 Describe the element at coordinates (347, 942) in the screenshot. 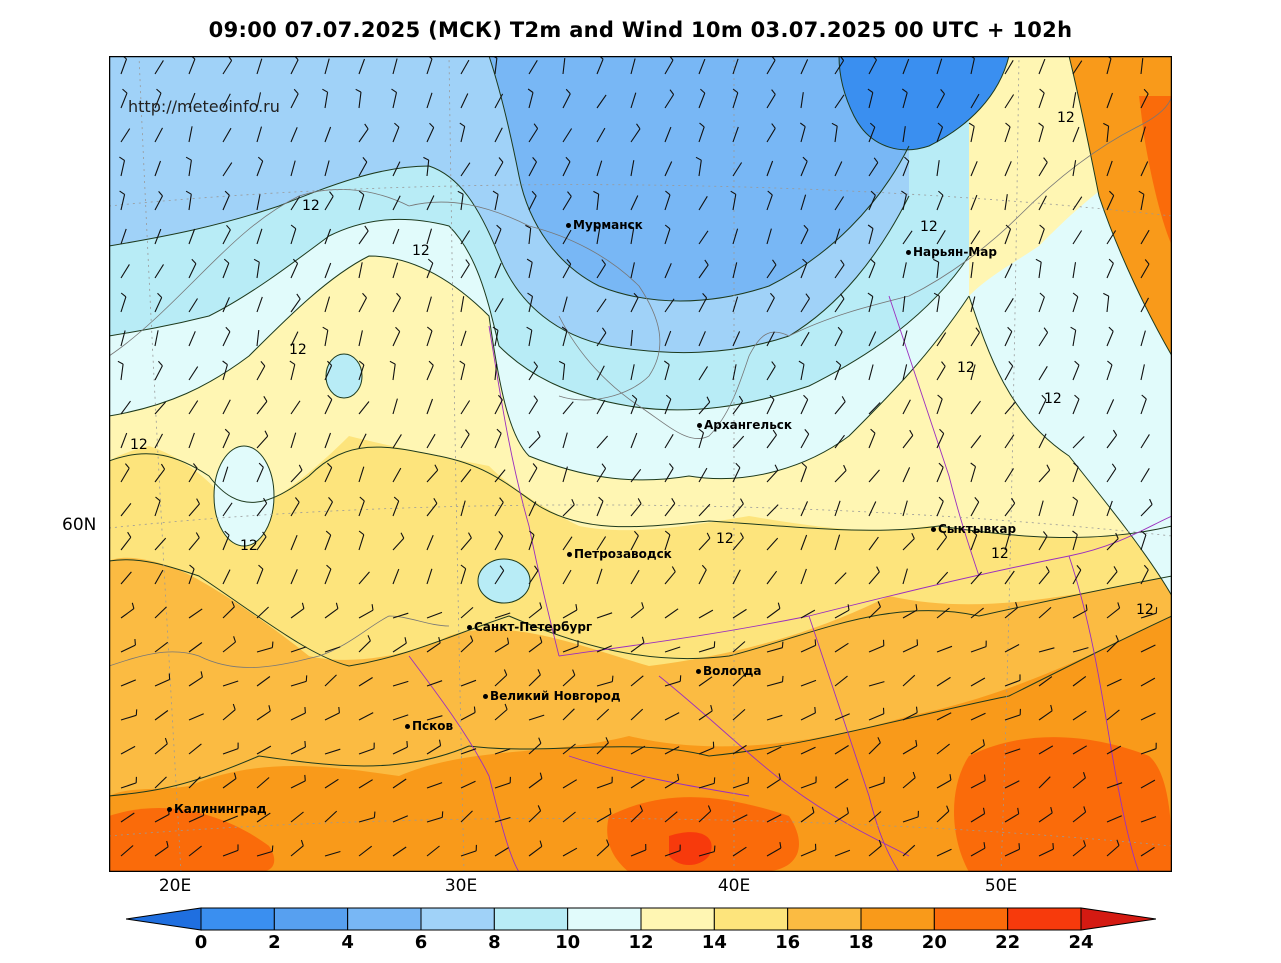

I see `colorbar-tick-label: 4` at that location.